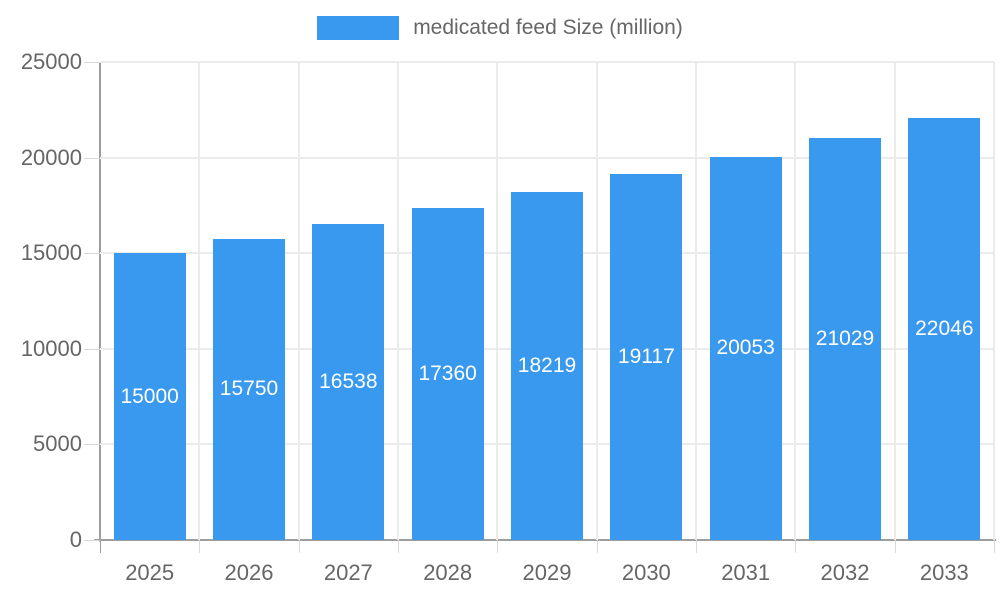  I want to click on bar: 16538, so click(348, 381).